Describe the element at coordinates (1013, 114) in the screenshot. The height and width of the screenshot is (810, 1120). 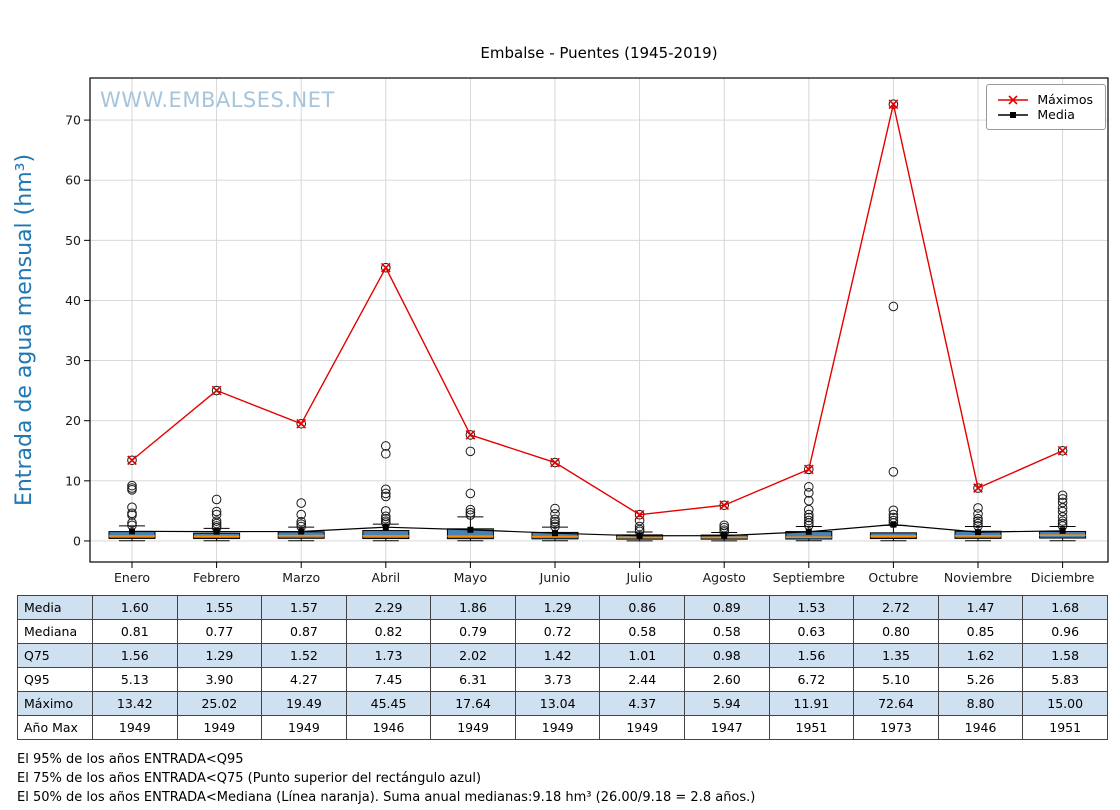
I see `media-swatch-icon` at that location.